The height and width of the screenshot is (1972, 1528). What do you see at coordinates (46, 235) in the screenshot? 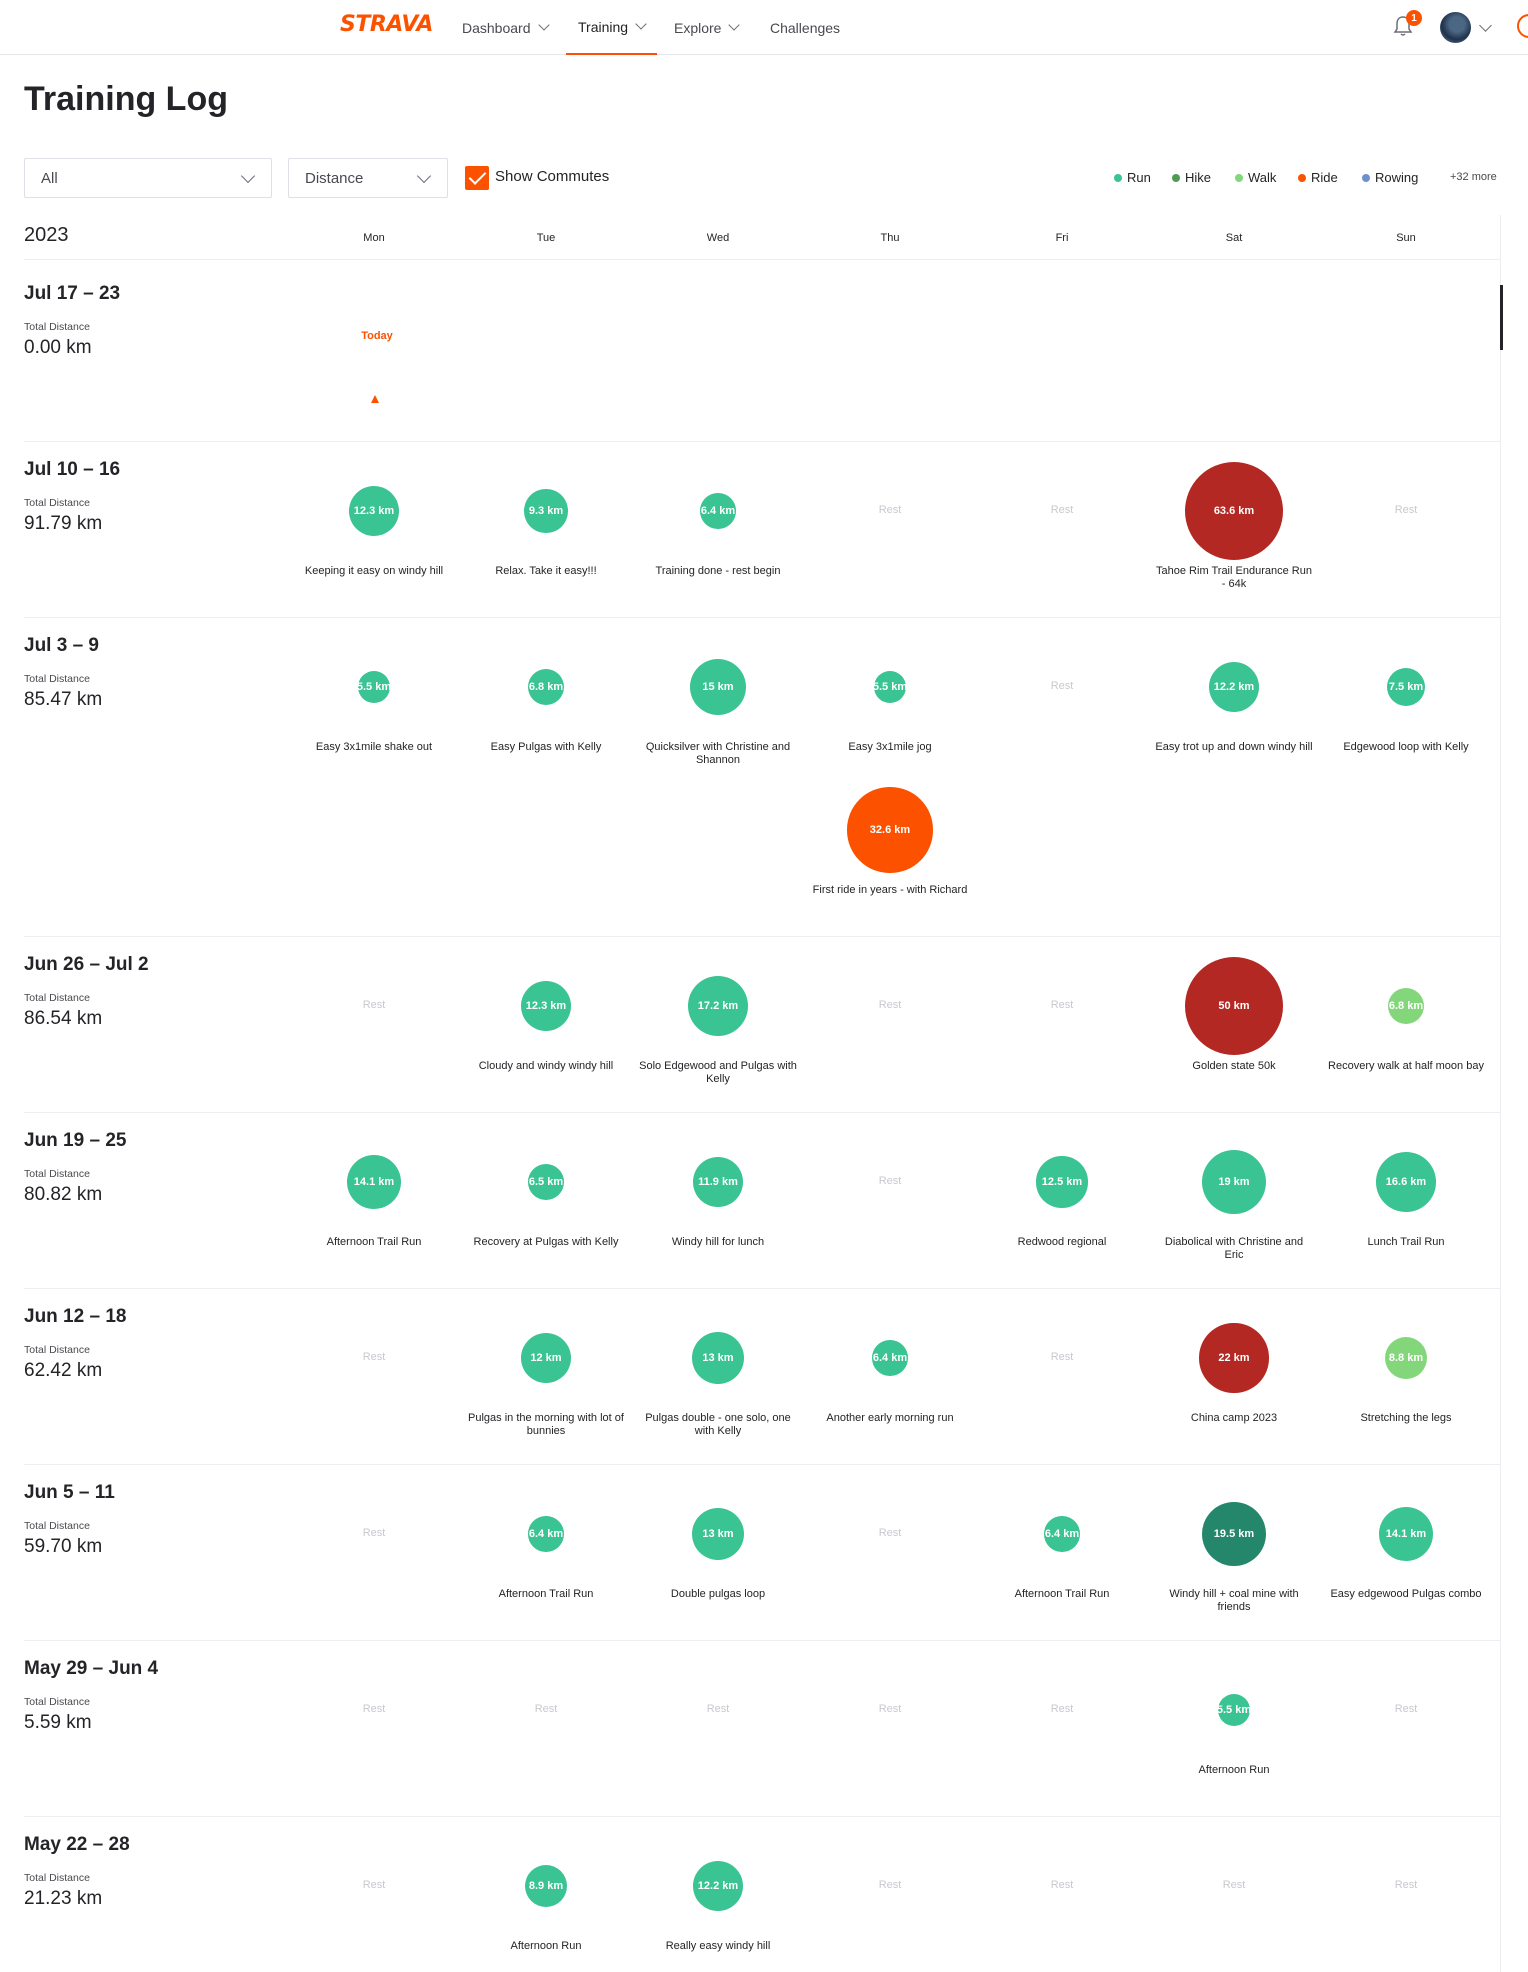
I see `year-label: 2023` at bounding box center [46, 235].